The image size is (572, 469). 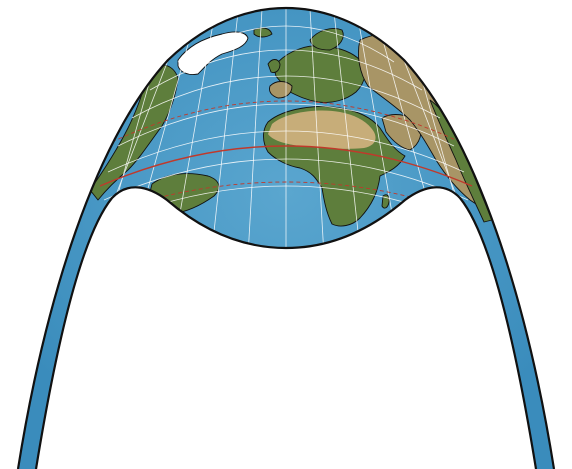 I want to click on sahara-desert, so click(x=322, y=129).